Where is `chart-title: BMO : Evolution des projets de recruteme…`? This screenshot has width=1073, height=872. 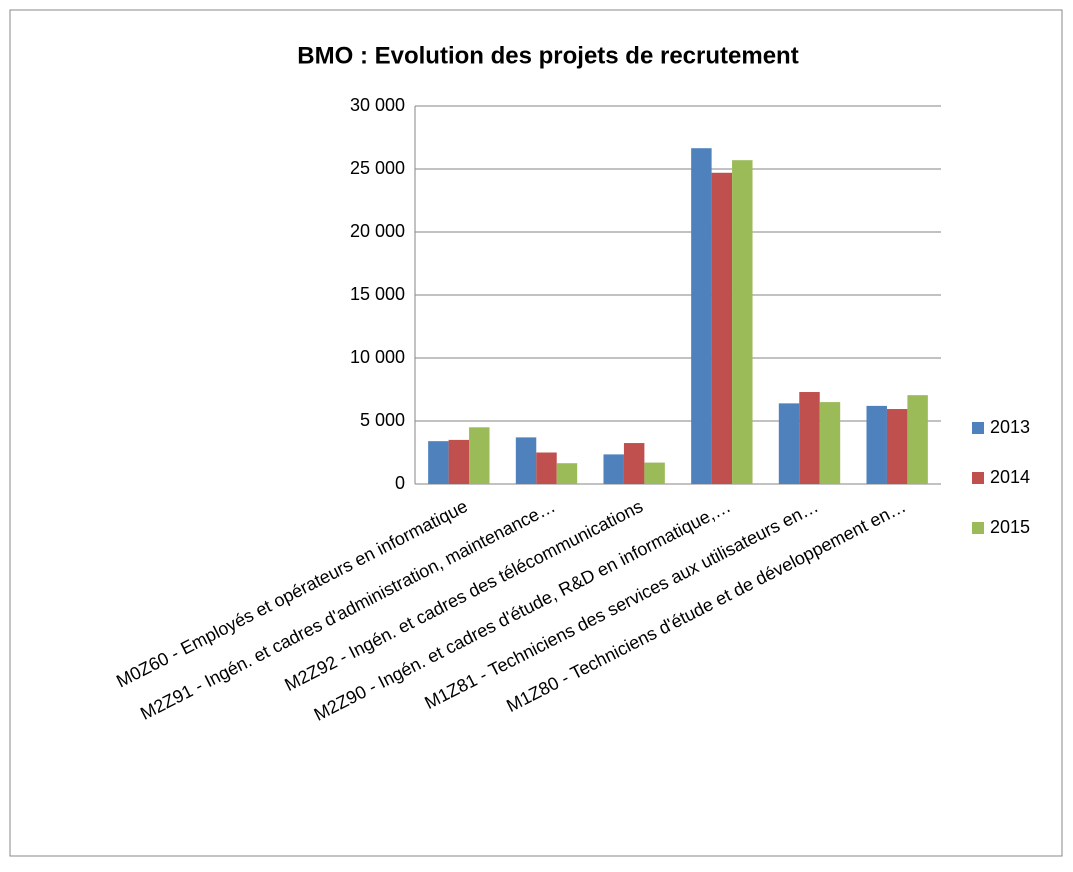 chart-title: BMO : Evolution des projets de recruteme… is located at coordinates (547, 55).